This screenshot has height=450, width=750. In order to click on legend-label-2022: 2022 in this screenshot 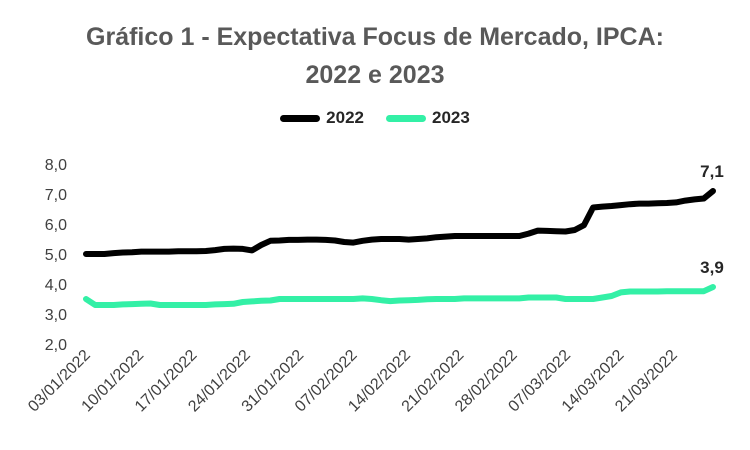, I will do `click(345, 117)`.